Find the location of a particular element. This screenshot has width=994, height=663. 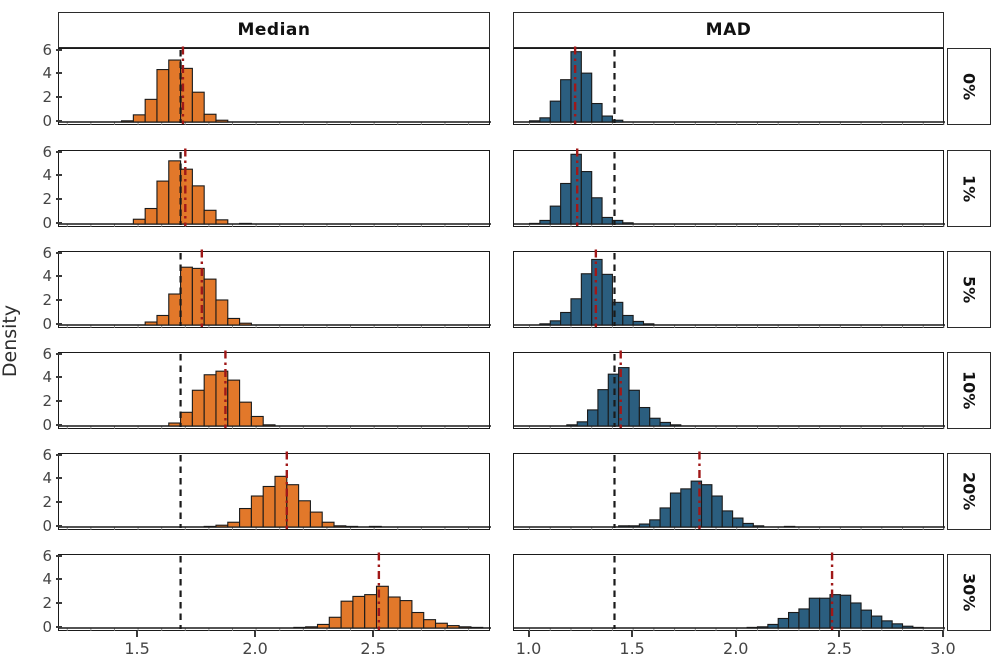

panel-mad-0pct is located at coordinates (729, 85).